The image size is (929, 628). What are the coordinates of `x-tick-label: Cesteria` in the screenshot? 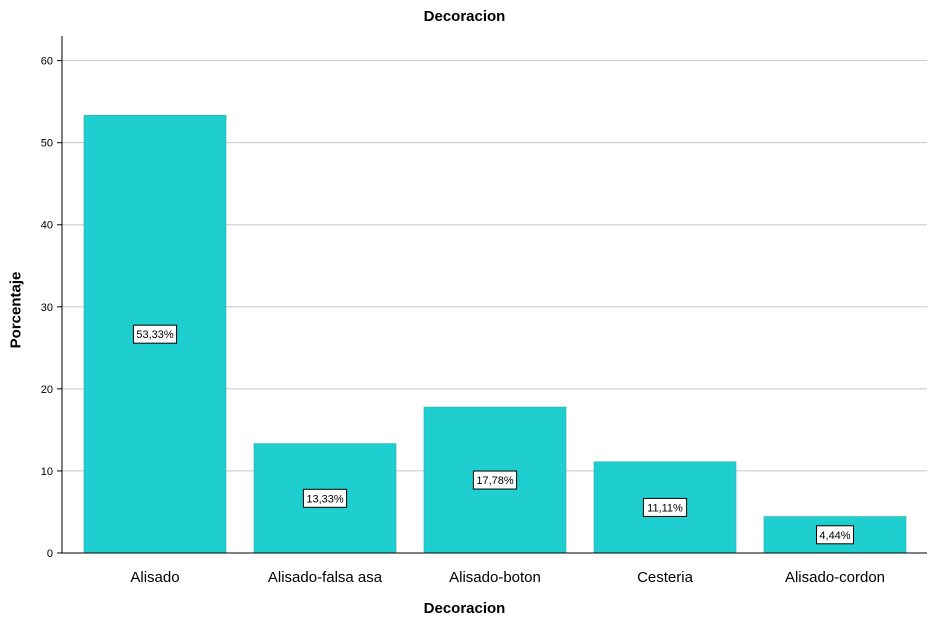 It's located at (665, 577).